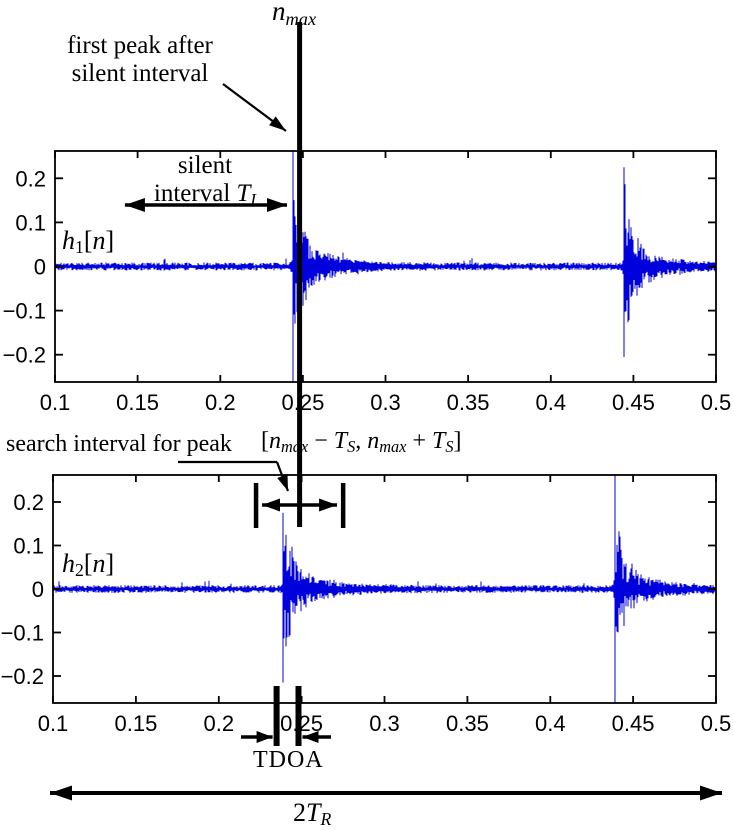 This screenshot has width=734, height=830. I want to click on silent-interval-annotation: silent interval TI, so click(205, 181).